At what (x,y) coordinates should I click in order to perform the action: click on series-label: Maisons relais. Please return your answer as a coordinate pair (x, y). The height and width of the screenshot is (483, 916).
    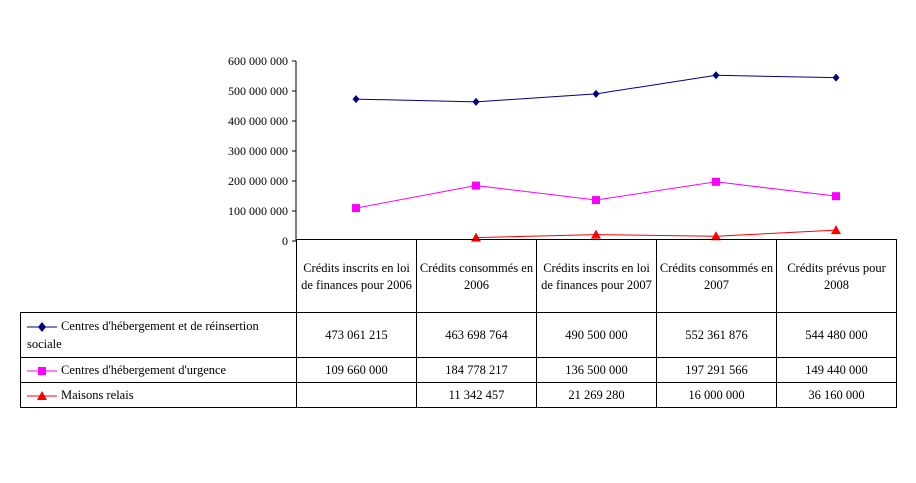
    Looking at the image, I should click on (158, 395).